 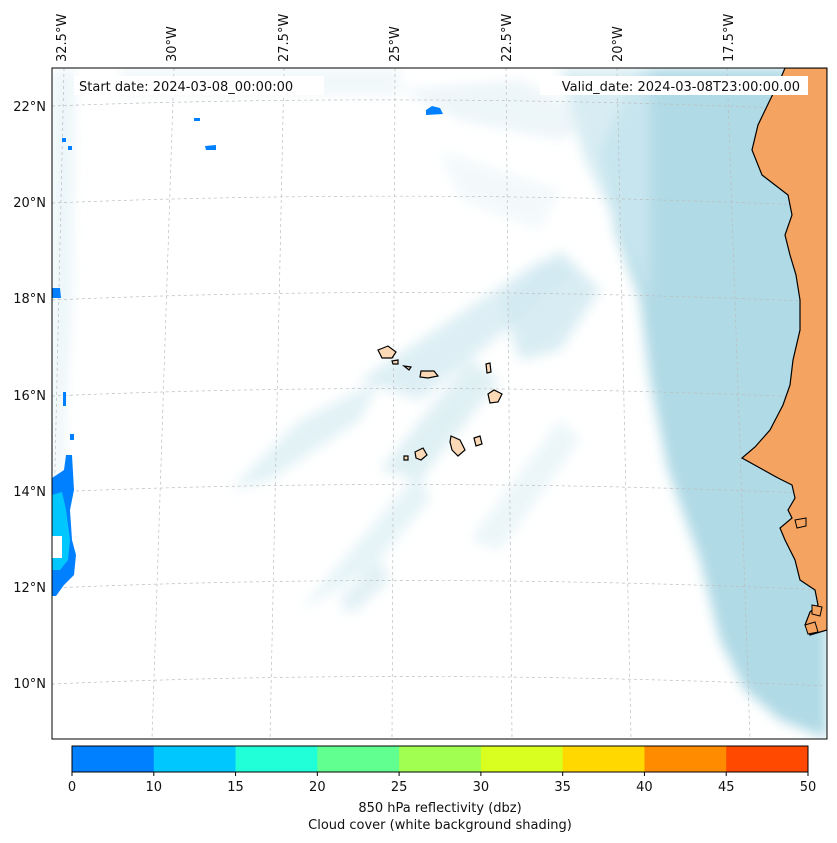 What do you see at coordinates (481, 787) in the screenshot?
I see `colorbar-tick-label: 30` at bounding box center [481, 787].